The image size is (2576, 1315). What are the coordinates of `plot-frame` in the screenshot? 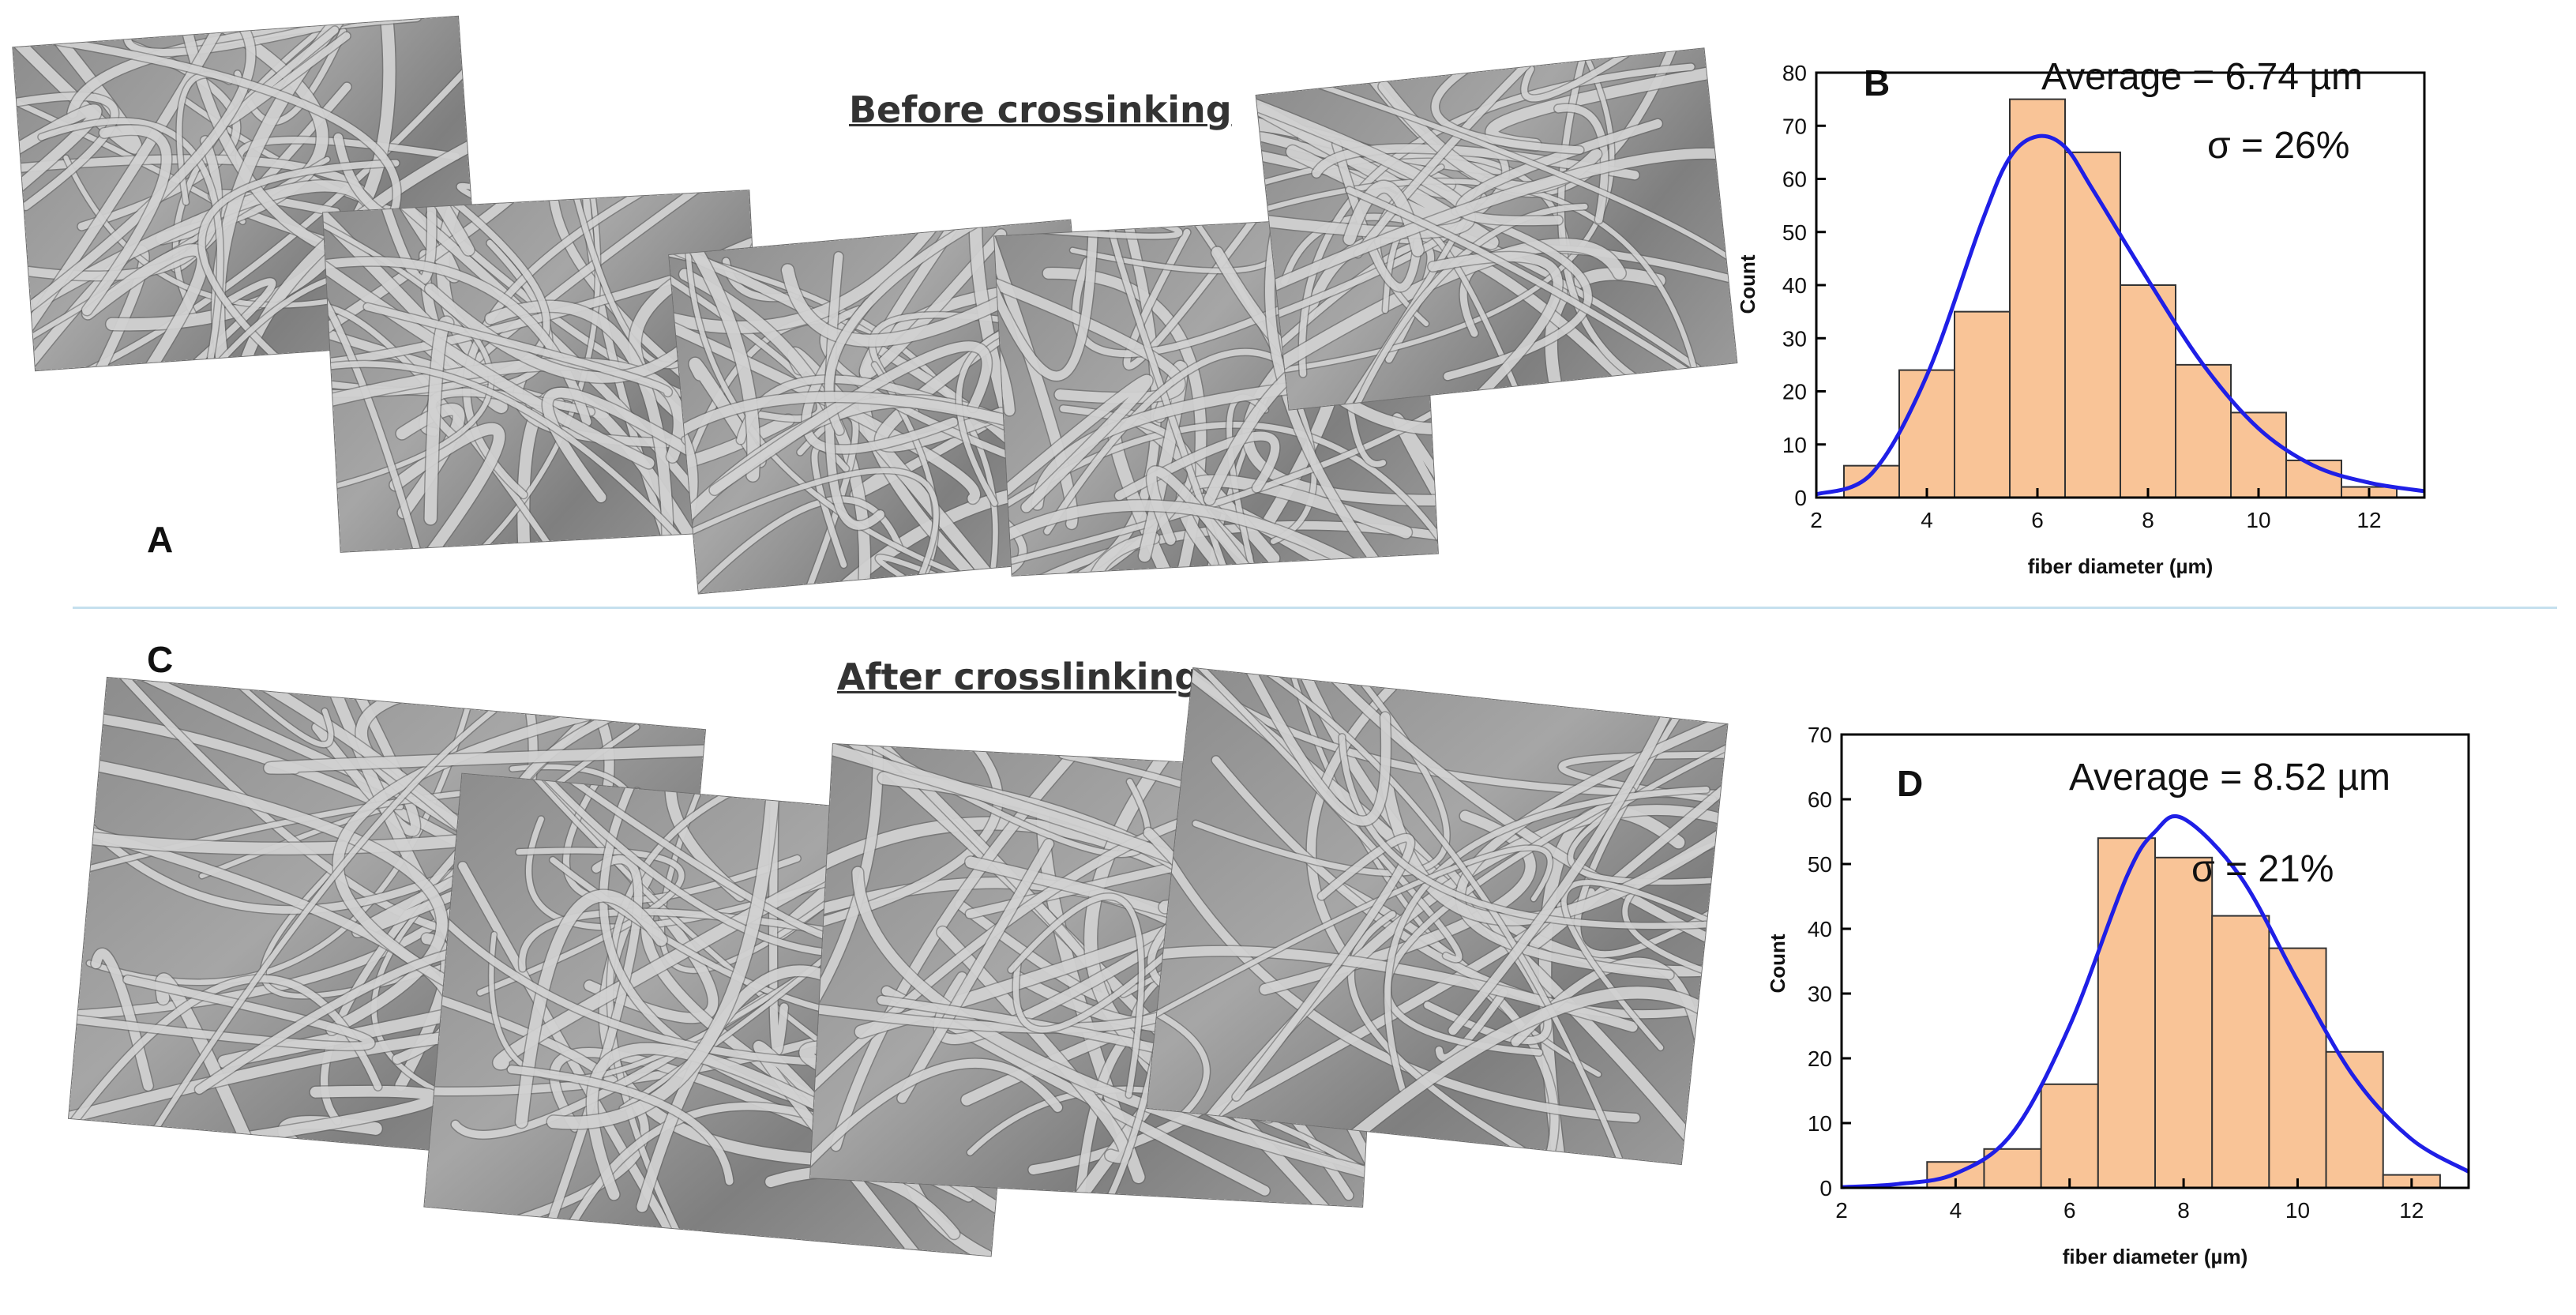 It's located at (2155, 961).